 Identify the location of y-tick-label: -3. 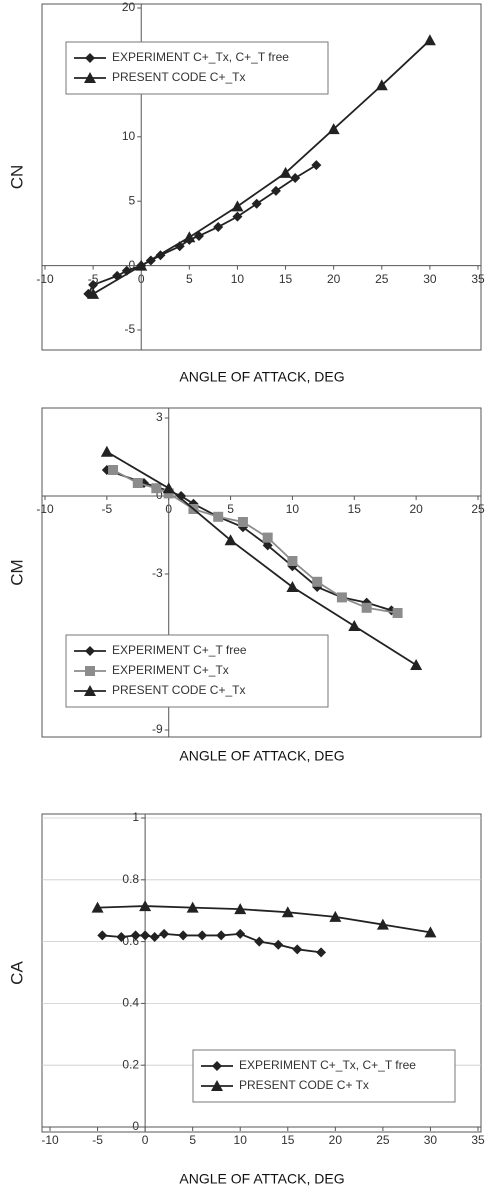
(157, 573).